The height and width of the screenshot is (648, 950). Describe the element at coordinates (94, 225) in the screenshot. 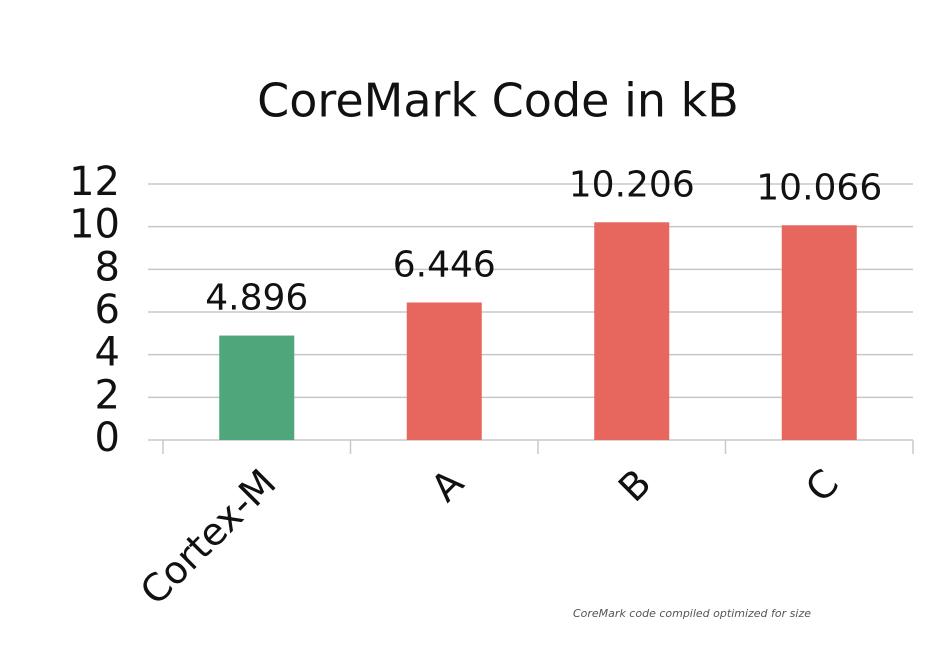

I see `y-tick-label: 10` at that location.